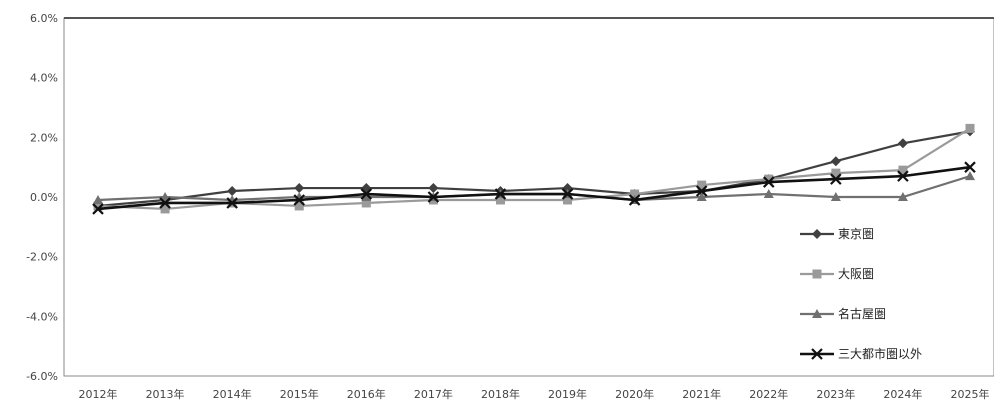  What do you see at coordinates (567, 394) in the screenshot?
I see `x-tick-label: 2019年` at bounding box center [567, 394].